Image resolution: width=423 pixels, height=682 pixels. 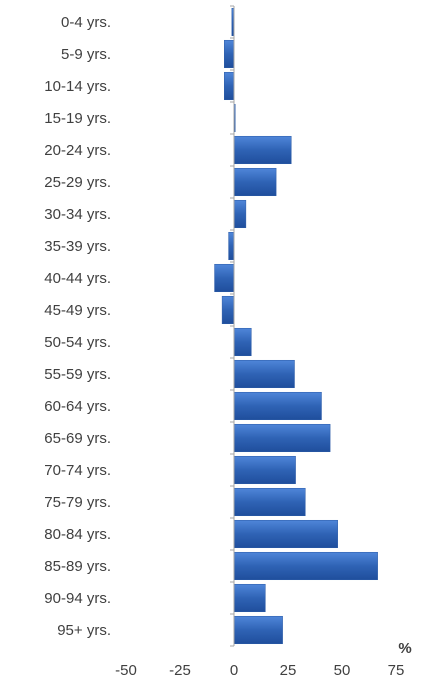 I want to click on x-tick-label: -25, so click(x=180, y=670).